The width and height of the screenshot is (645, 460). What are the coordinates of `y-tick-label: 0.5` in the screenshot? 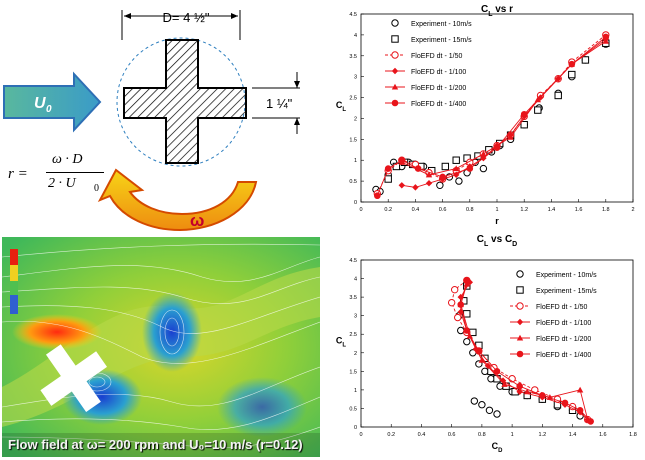 It's located at (353, 409).